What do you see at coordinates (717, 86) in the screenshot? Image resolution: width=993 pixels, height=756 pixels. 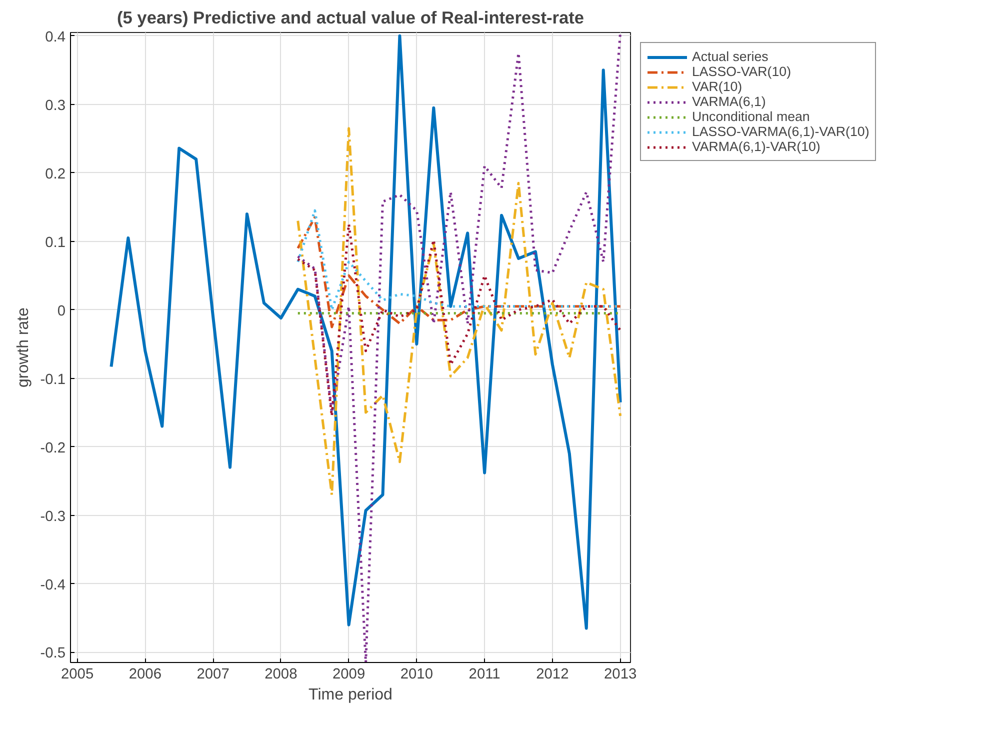 I see `legend-label: VAR(10)` at bounding box center [717, 86].